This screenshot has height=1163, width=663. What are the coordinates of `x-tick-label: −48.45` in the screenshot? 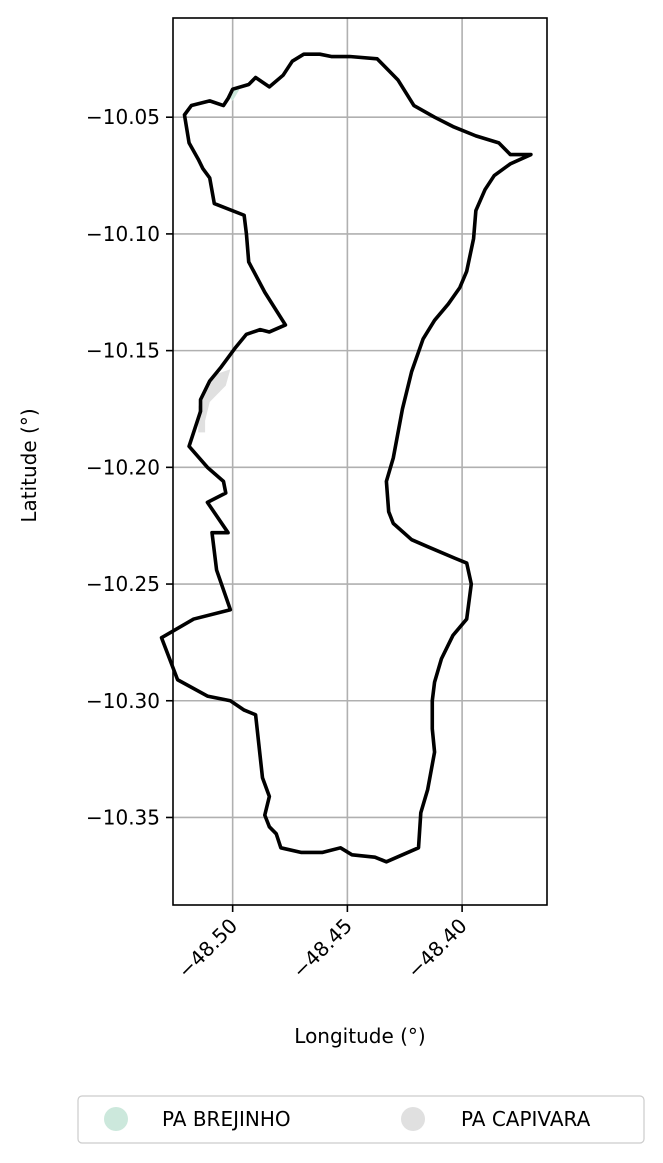 It's located at (322, 948).